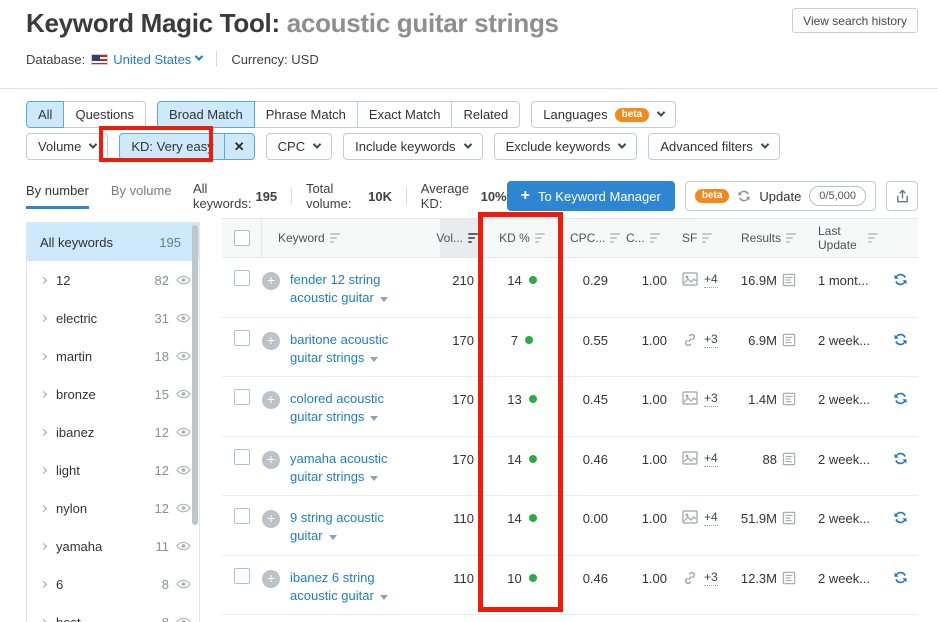  Describe the element at coordinates (57, 196) in the screenshot. I see `view-by-number: By number` at that location.